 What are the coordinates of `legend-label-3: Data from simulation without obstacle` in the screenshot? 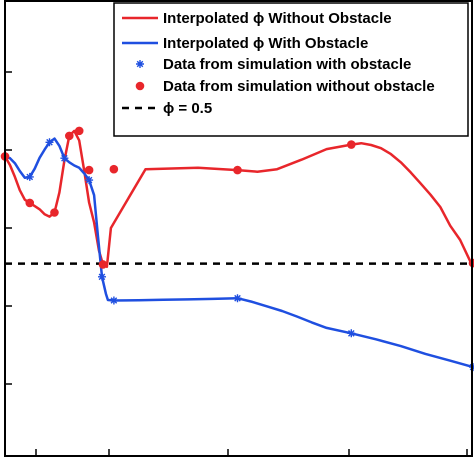 It's located at (299, 86).